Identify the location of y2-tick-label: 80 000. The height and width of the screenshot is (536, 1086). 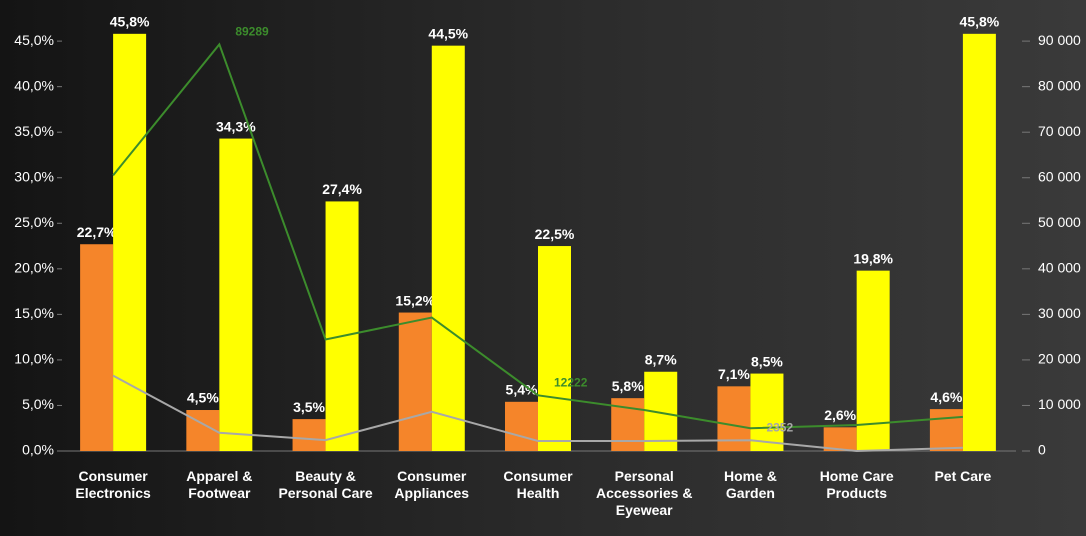
(1059, 85).